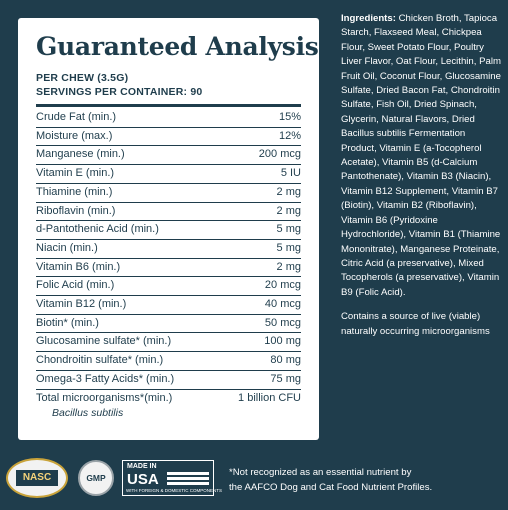  What do you see at coordinates (168, 193) in the screenshot?
I see `analysis-row: Thiamine (min.) 2 mg` at bounding box center [168, 193].